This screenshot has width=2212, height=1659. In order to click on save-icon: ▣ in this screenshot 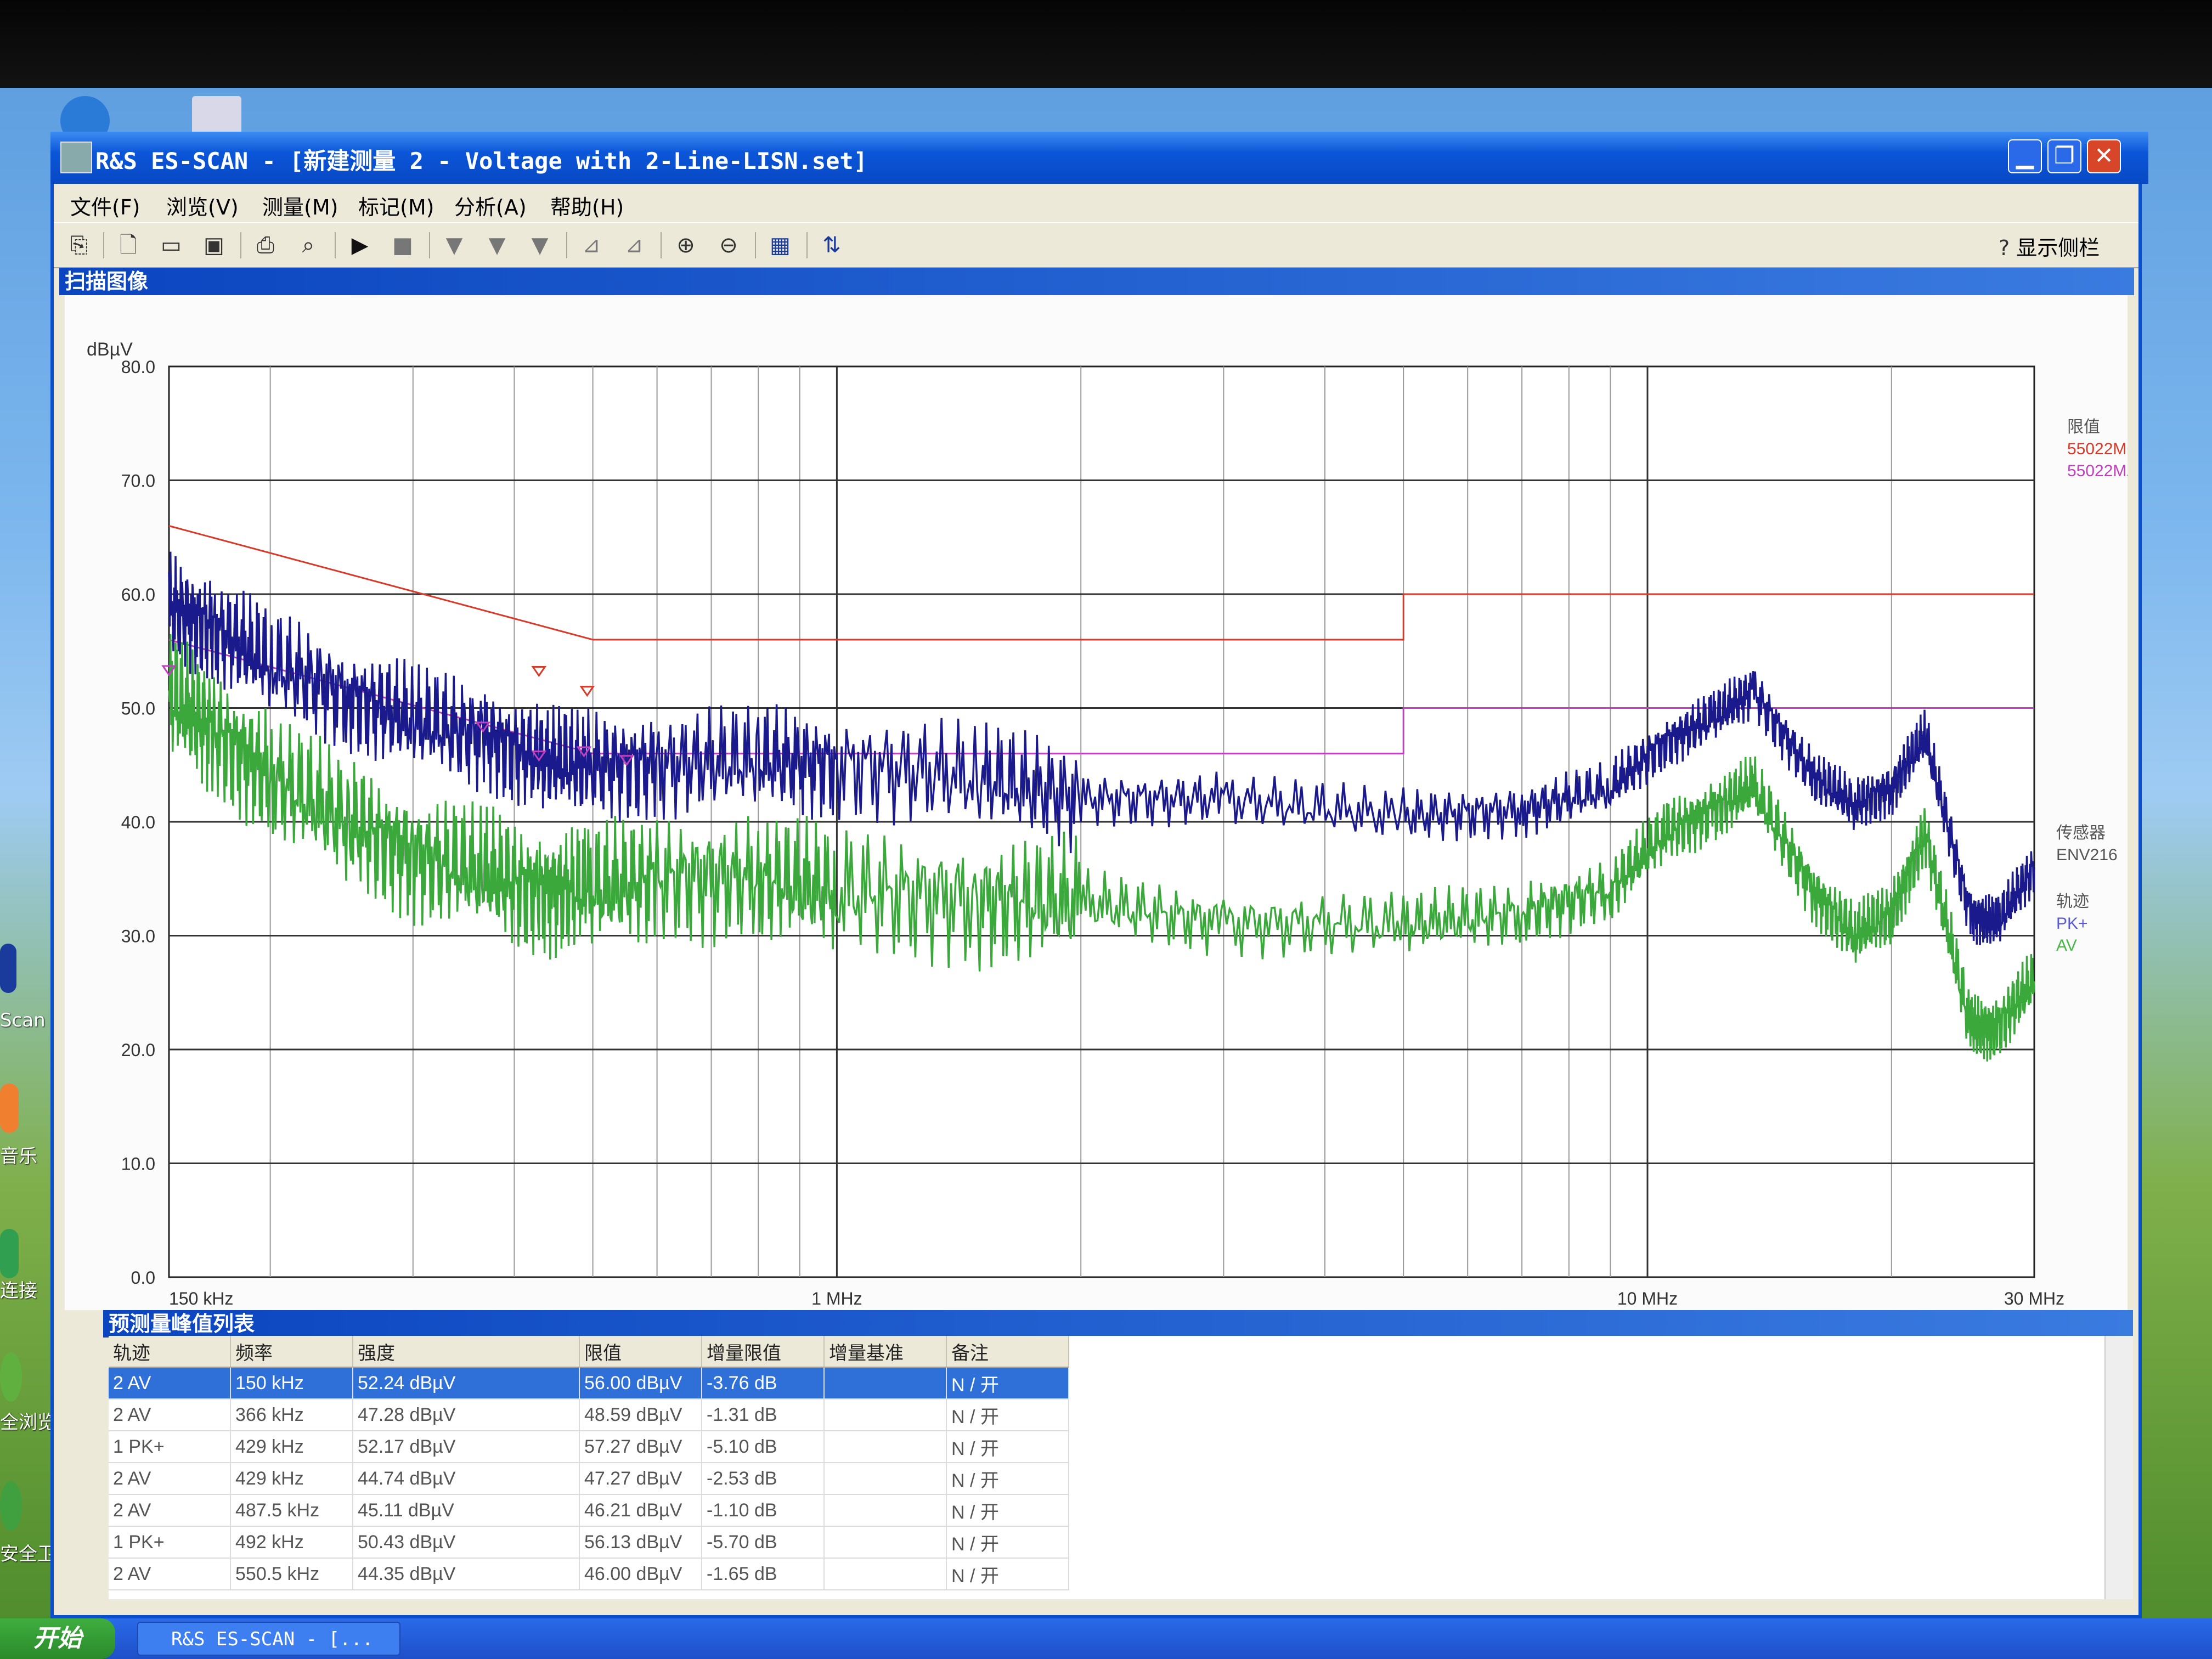, I will do `click(214, 246)`.